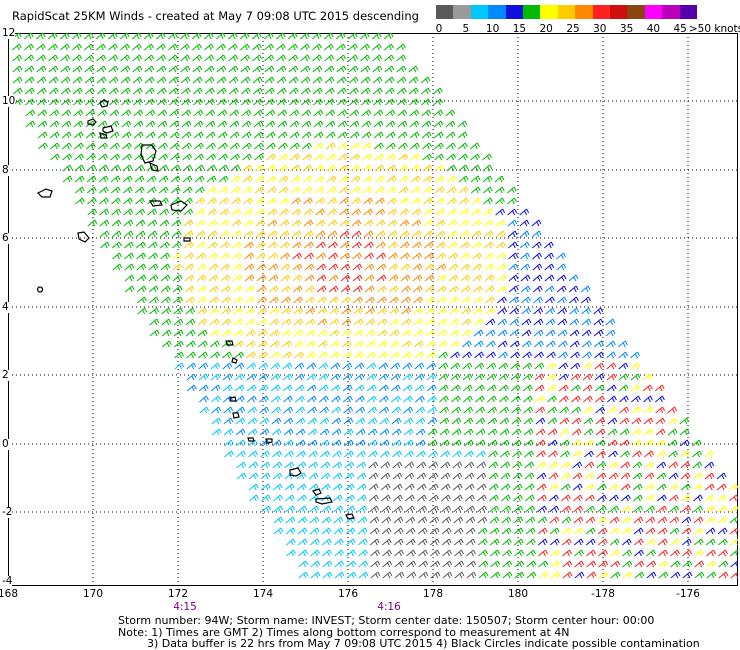 The height and width of the screenshot is (650, 740). Describe the element at coordinates (492, 29) in the screenshot. I see `scale-label: 10` at that location.